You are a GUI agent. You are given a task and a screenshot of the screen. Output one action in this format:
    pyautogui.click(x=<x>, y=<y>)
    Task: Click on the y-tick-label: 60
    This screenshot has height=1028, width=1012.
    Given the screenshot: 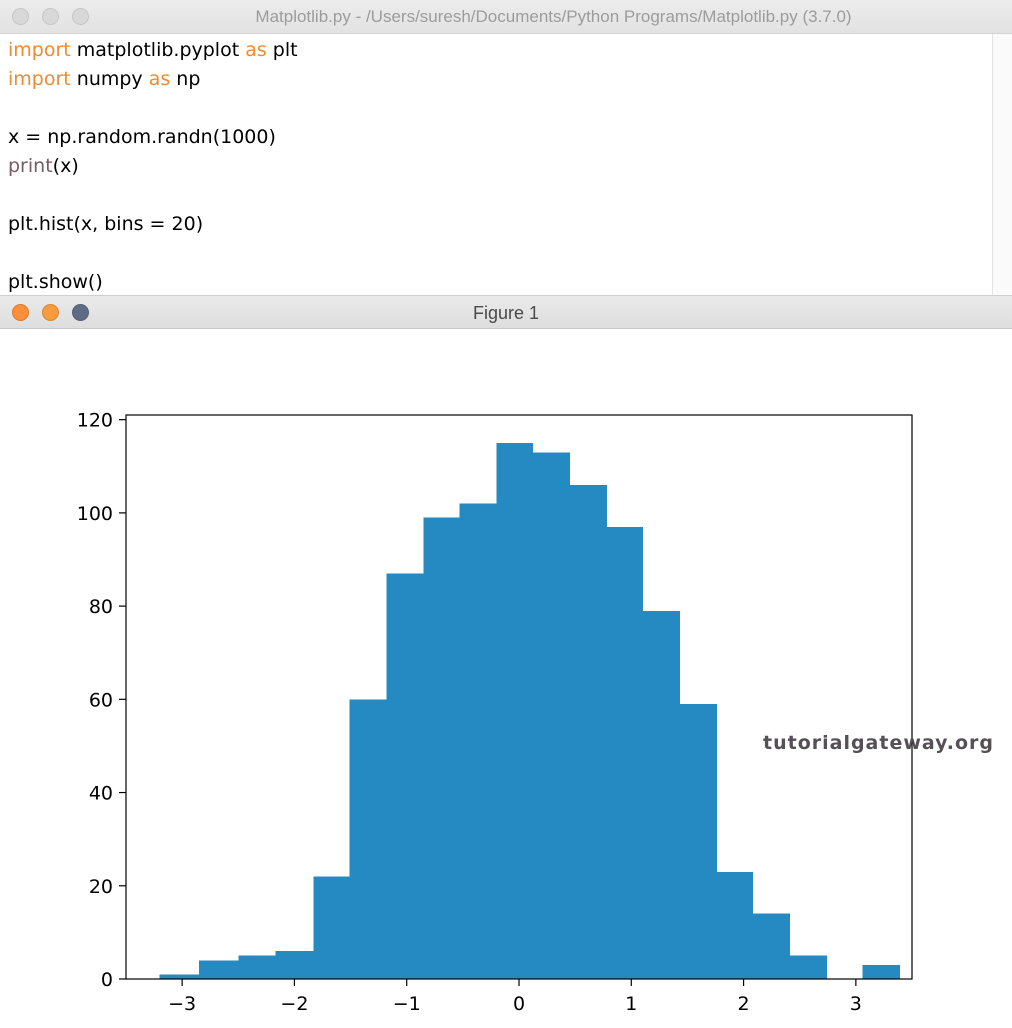 What is the action you would take?
    pyautogui.click(x=101, y=700)
    